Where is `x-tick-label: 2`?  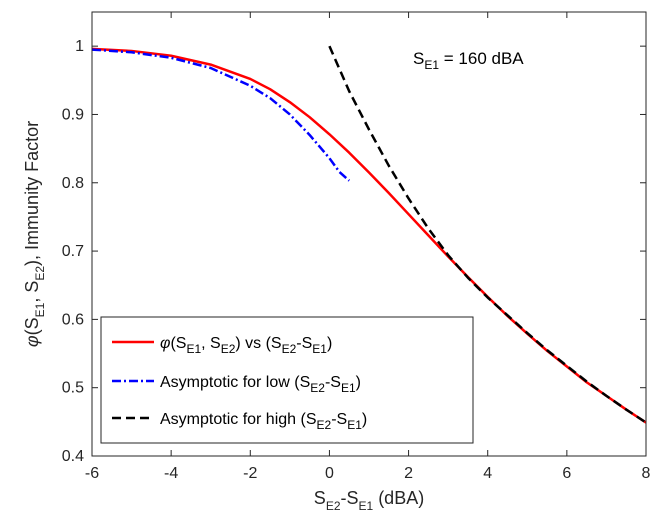 x-tick-label: 2 is located at coordinates (408, 473).